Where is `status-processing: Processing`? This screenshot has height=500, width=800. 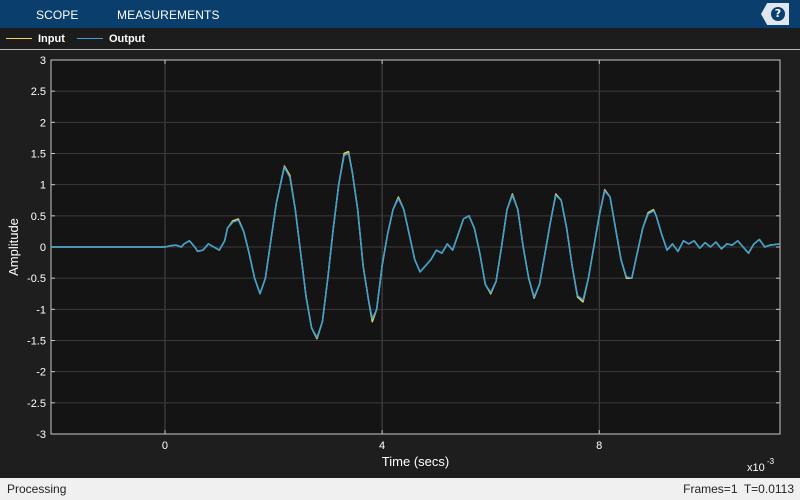
status-processing: Processing is located at coordinates (37, 489).